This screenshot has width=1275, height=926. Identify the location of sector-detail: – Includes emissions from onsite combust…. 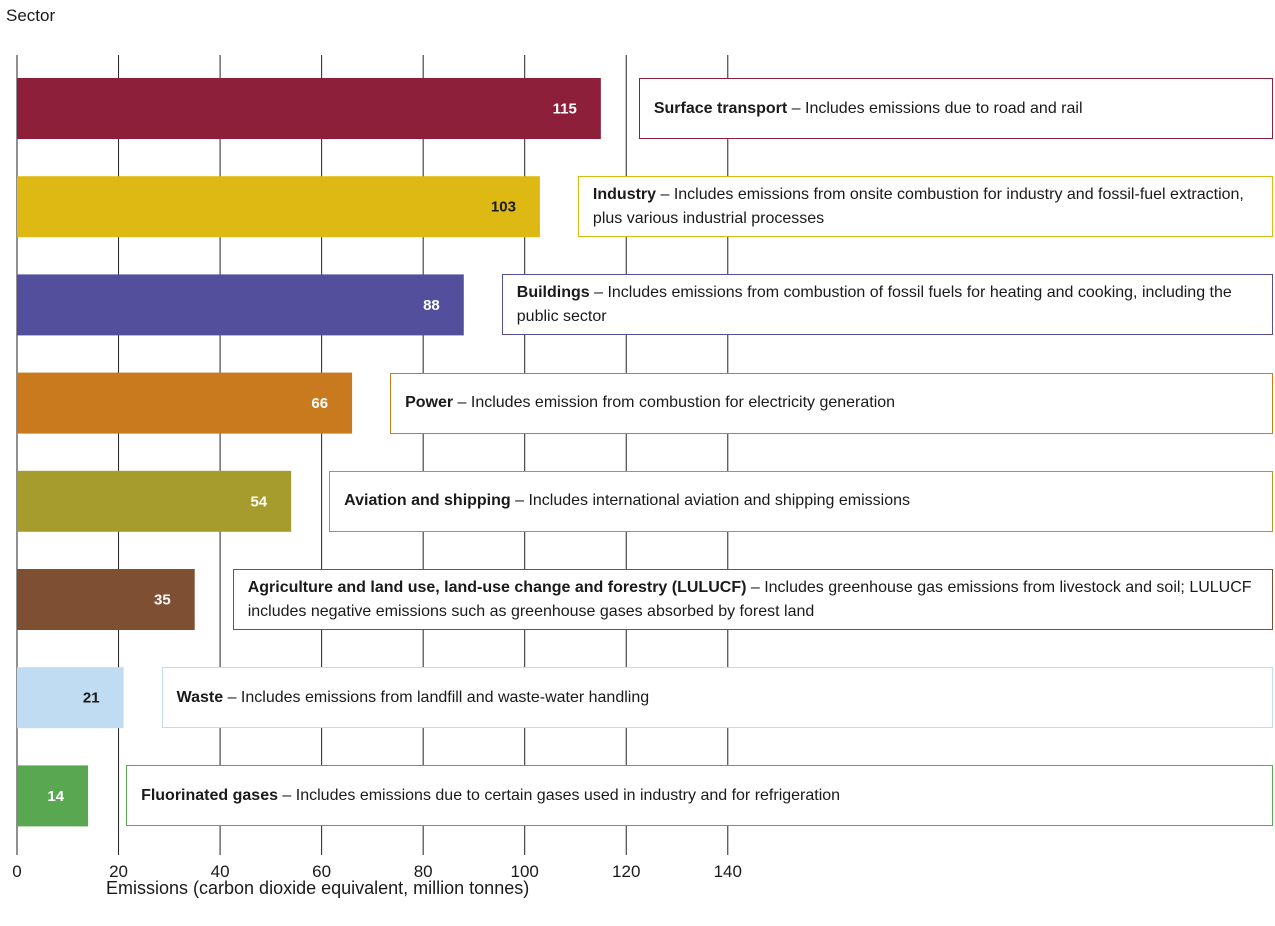
(918, 206).